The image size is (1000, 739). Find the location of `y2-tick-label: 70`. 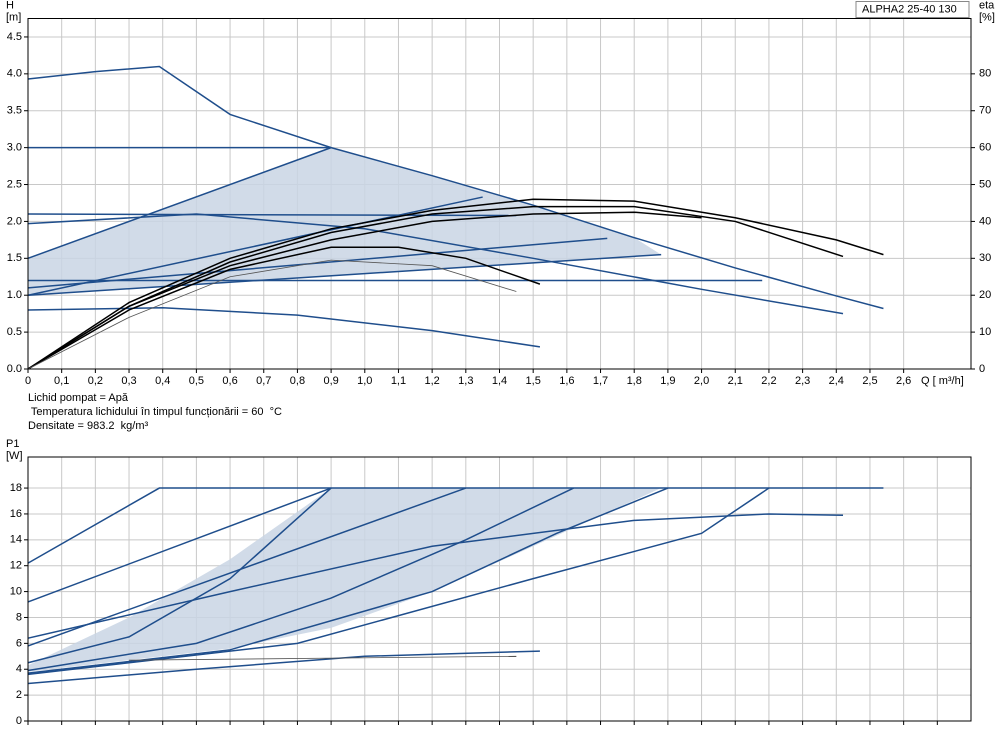

y2-tick-label: 70 is located at coordinates (985, 111).